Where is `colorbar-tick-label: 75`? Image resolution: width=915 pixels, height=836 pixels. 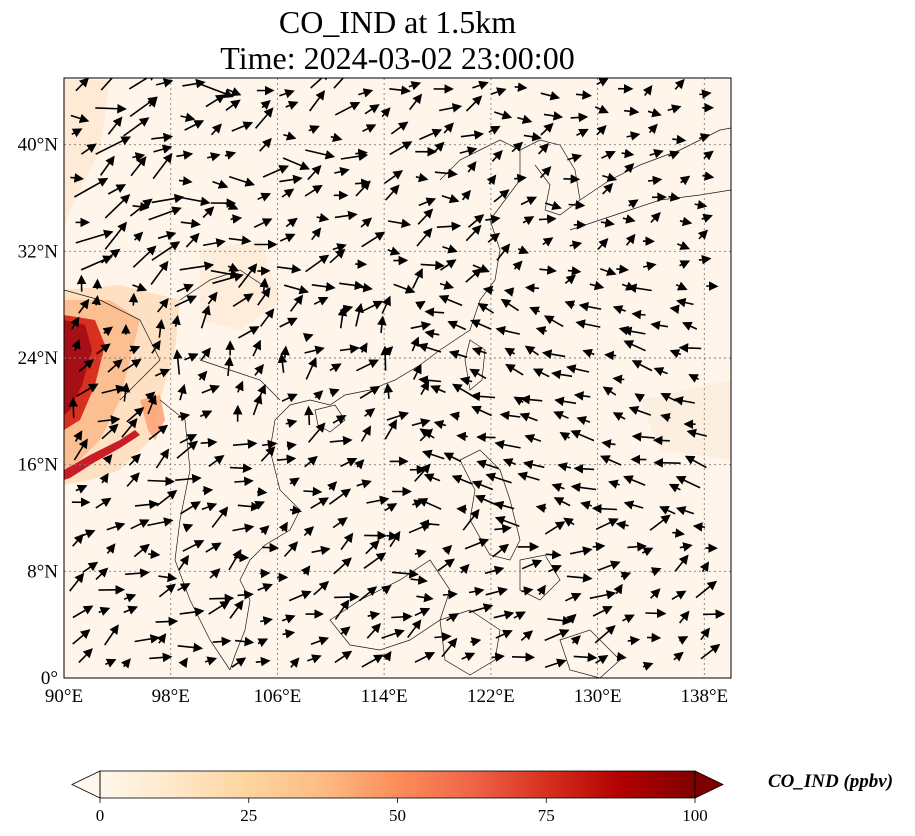 colorbar-tick-label: 75 is located at coordinates (546, 815).